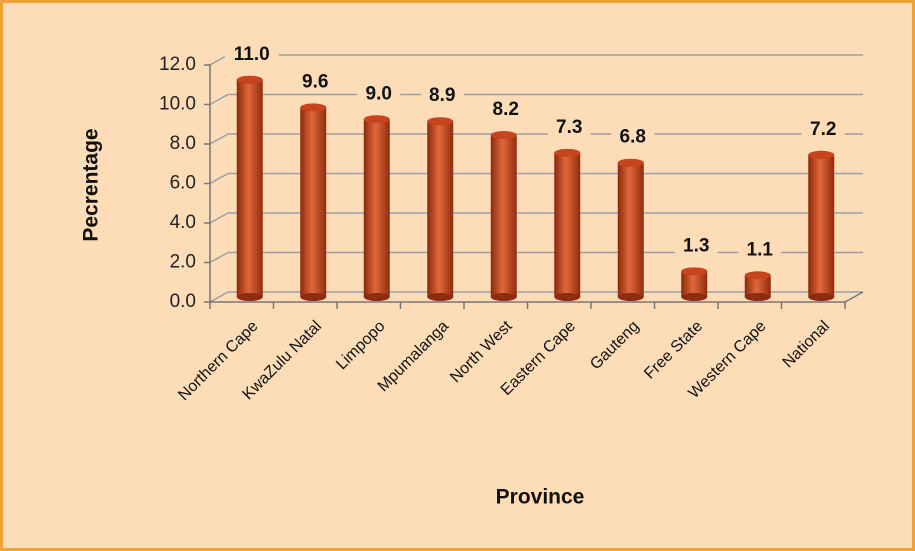  I want to click on y-tick-label: 10.0, so click(177, 104).